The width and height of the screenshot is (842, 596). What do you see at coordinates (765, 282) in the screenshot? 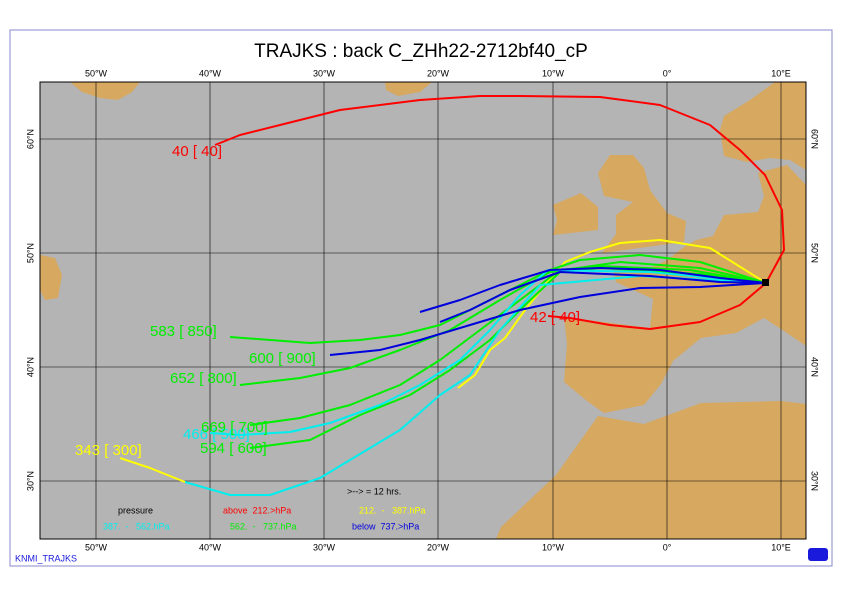
I see `origin-point` at bounding box center [765, 282].